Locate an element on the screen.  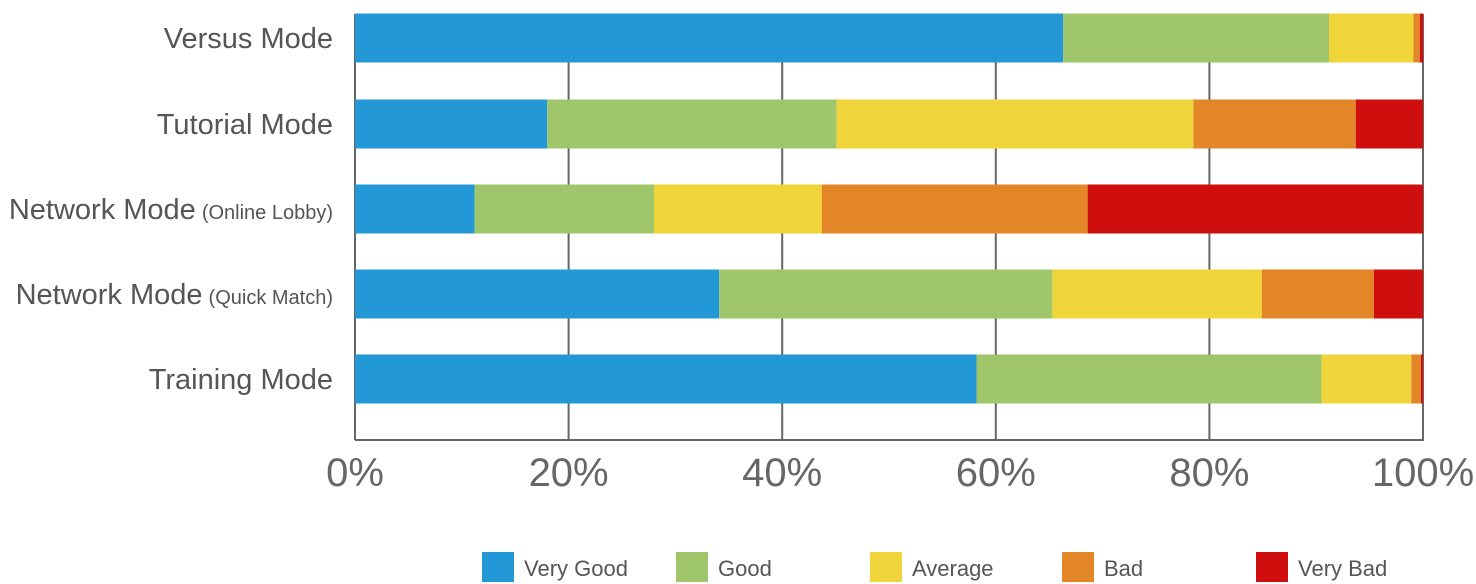
category-label-main: Tutorial Mode is located at coordinates (245, 125).